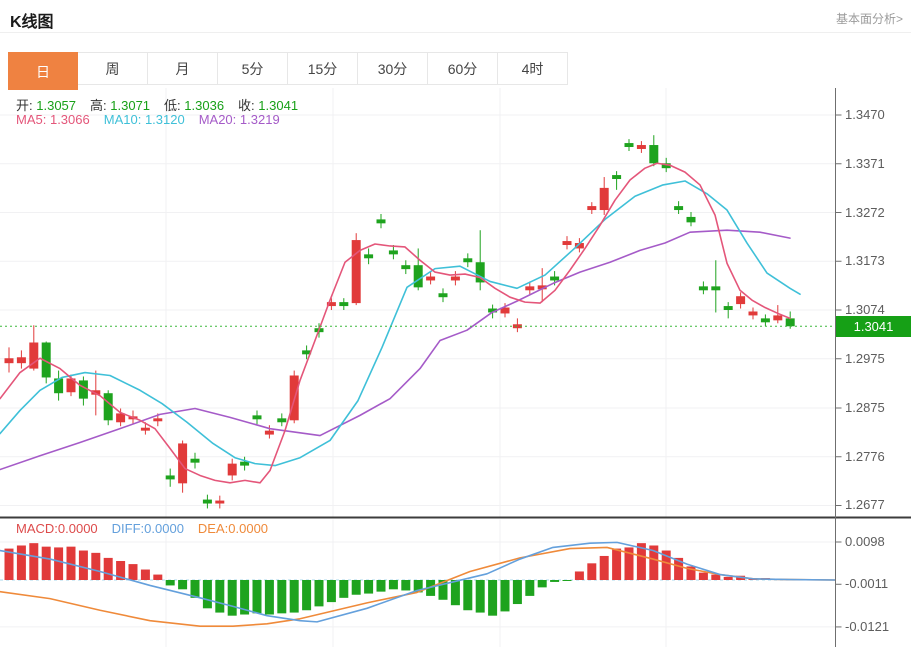  Describe the element at coordinates (204, 105) in the screenshot. I see `low-value: 1.3036` at that location.